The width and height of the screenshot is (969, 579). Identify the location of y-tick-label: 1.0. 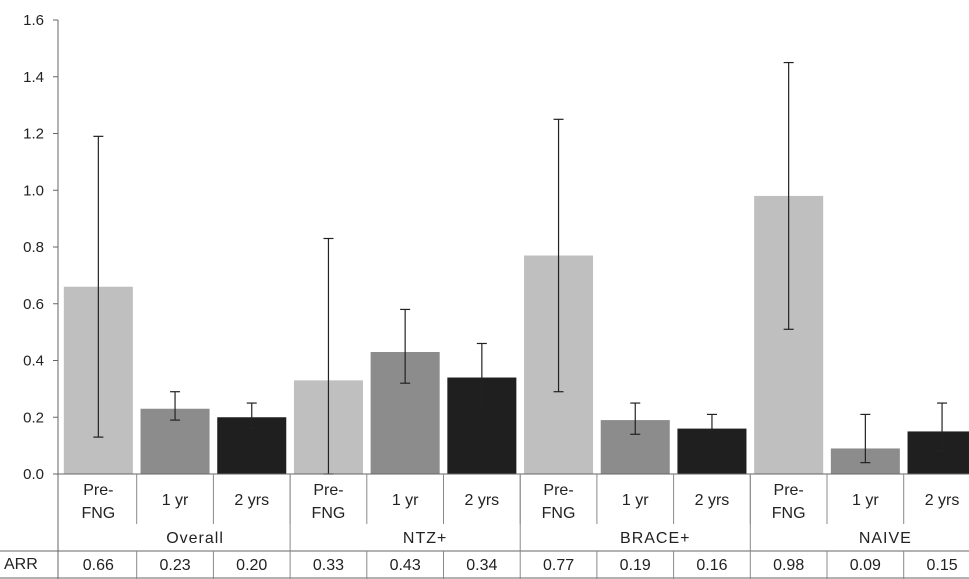
(33, 190).